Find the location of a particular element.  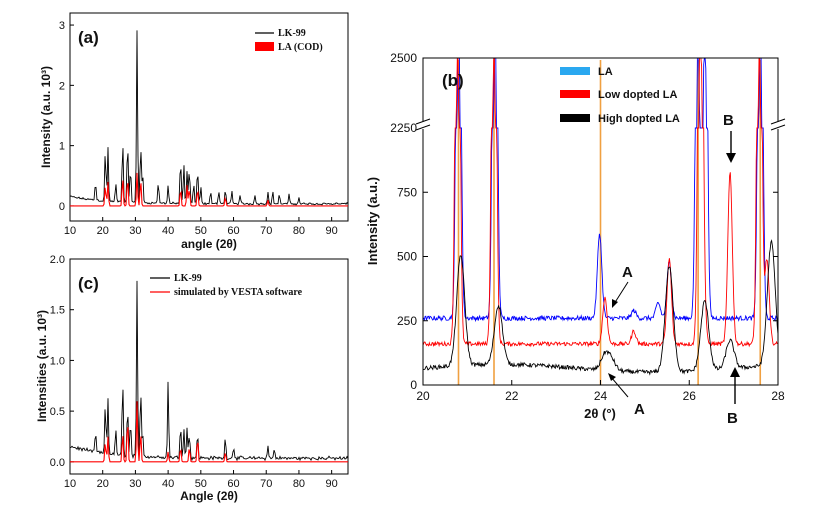

panel-b-legend-la: LA is located at coordinates (605, 72).